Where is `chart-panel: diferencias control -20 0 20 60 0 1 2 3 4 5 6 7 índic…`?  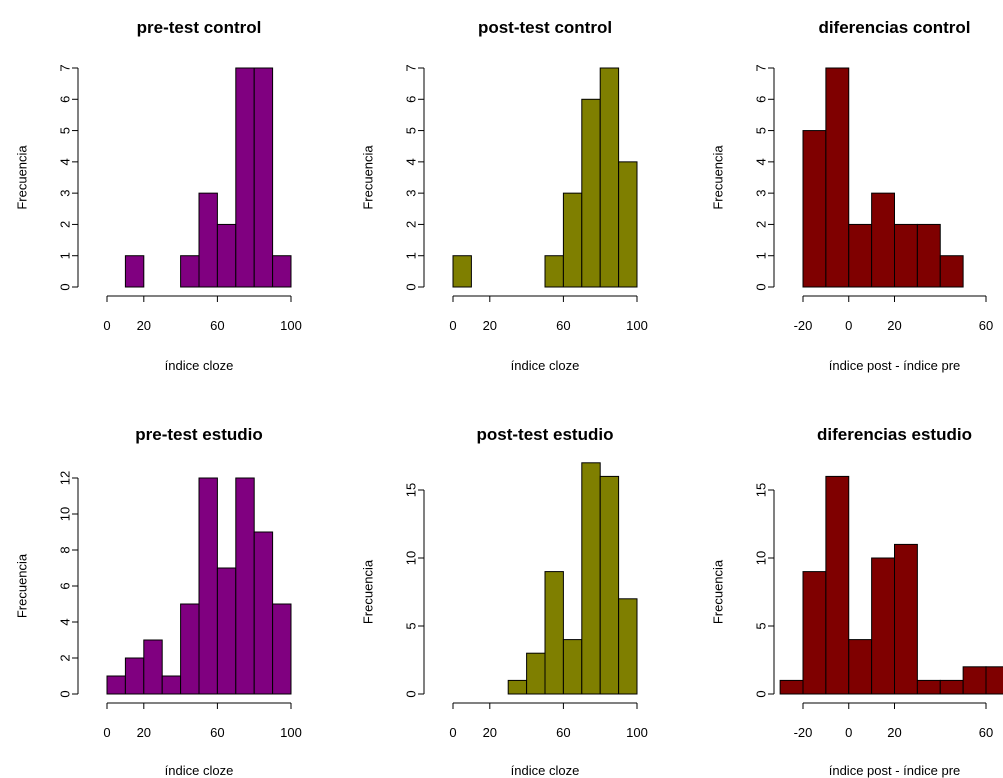 chart-panel: diferencias control -20 0 20 60 0 1 2 3 4 5 6 7 índic… is located at coordinates (852, 195).